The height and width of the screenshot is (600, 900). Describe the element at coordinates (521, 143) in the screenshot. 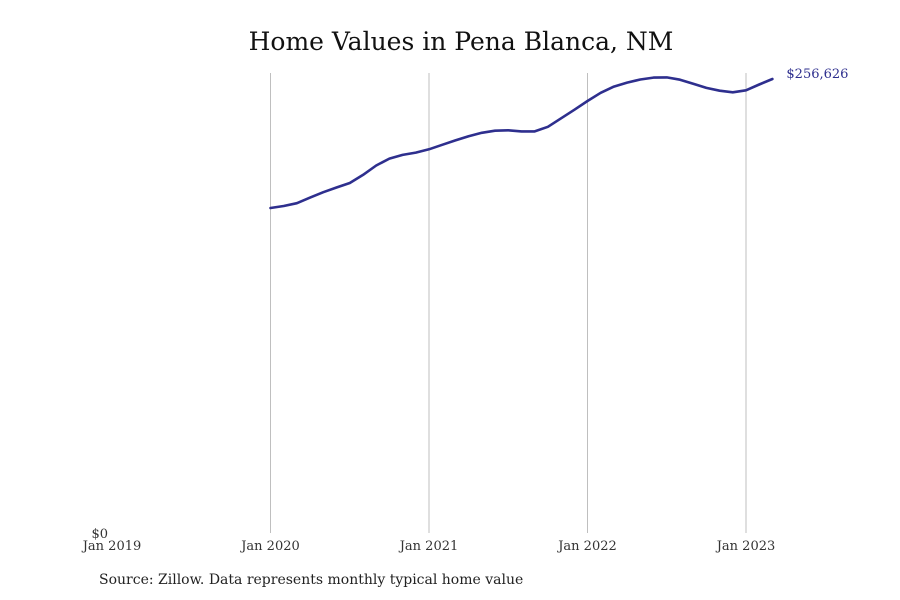

I see `series-line` at that location.